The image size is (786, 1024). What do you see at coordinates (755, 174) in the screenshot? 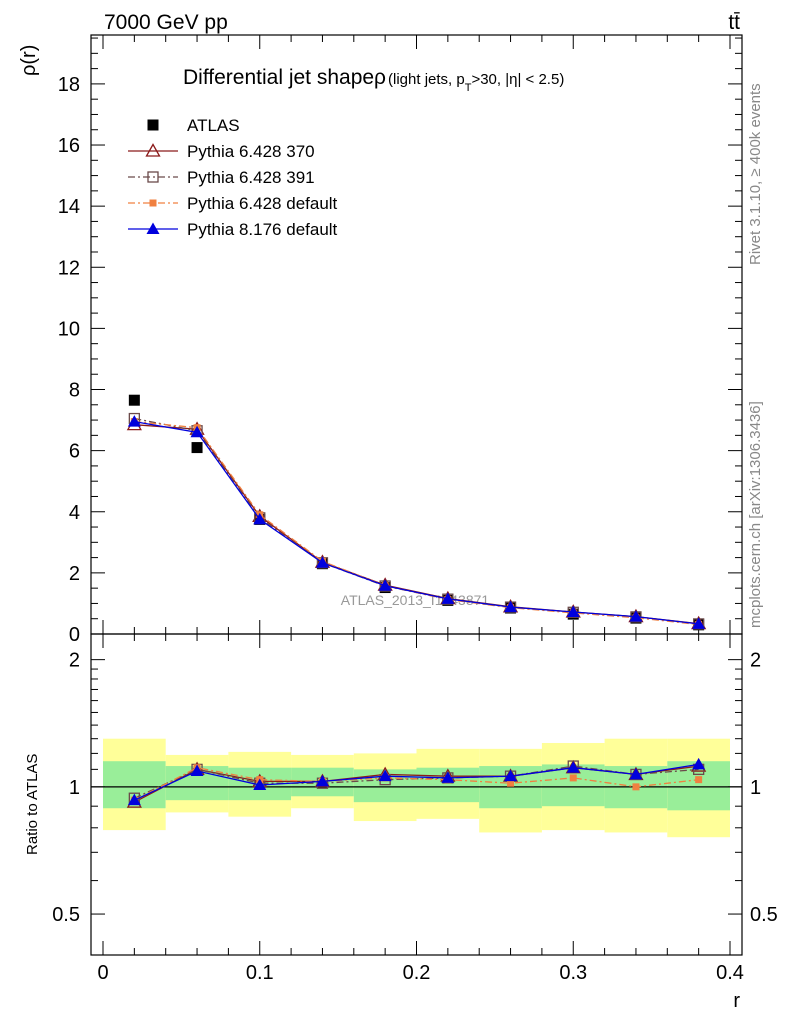
I see `rivet-label: Rivet 3.1.10, ≥ 400k events` at bounding box center [755, 174].